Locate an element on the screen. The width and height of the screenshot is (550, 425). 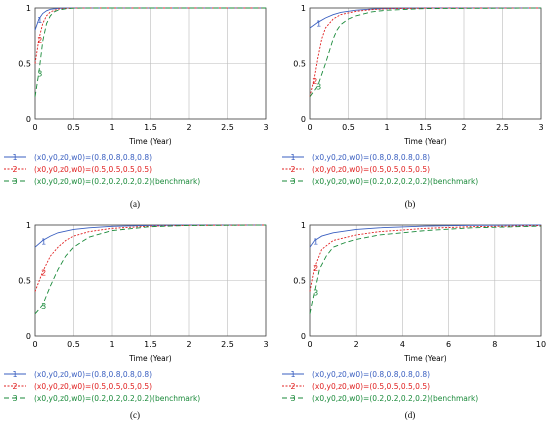
x-tick-label: 4 is located at coordinates (402, 344).